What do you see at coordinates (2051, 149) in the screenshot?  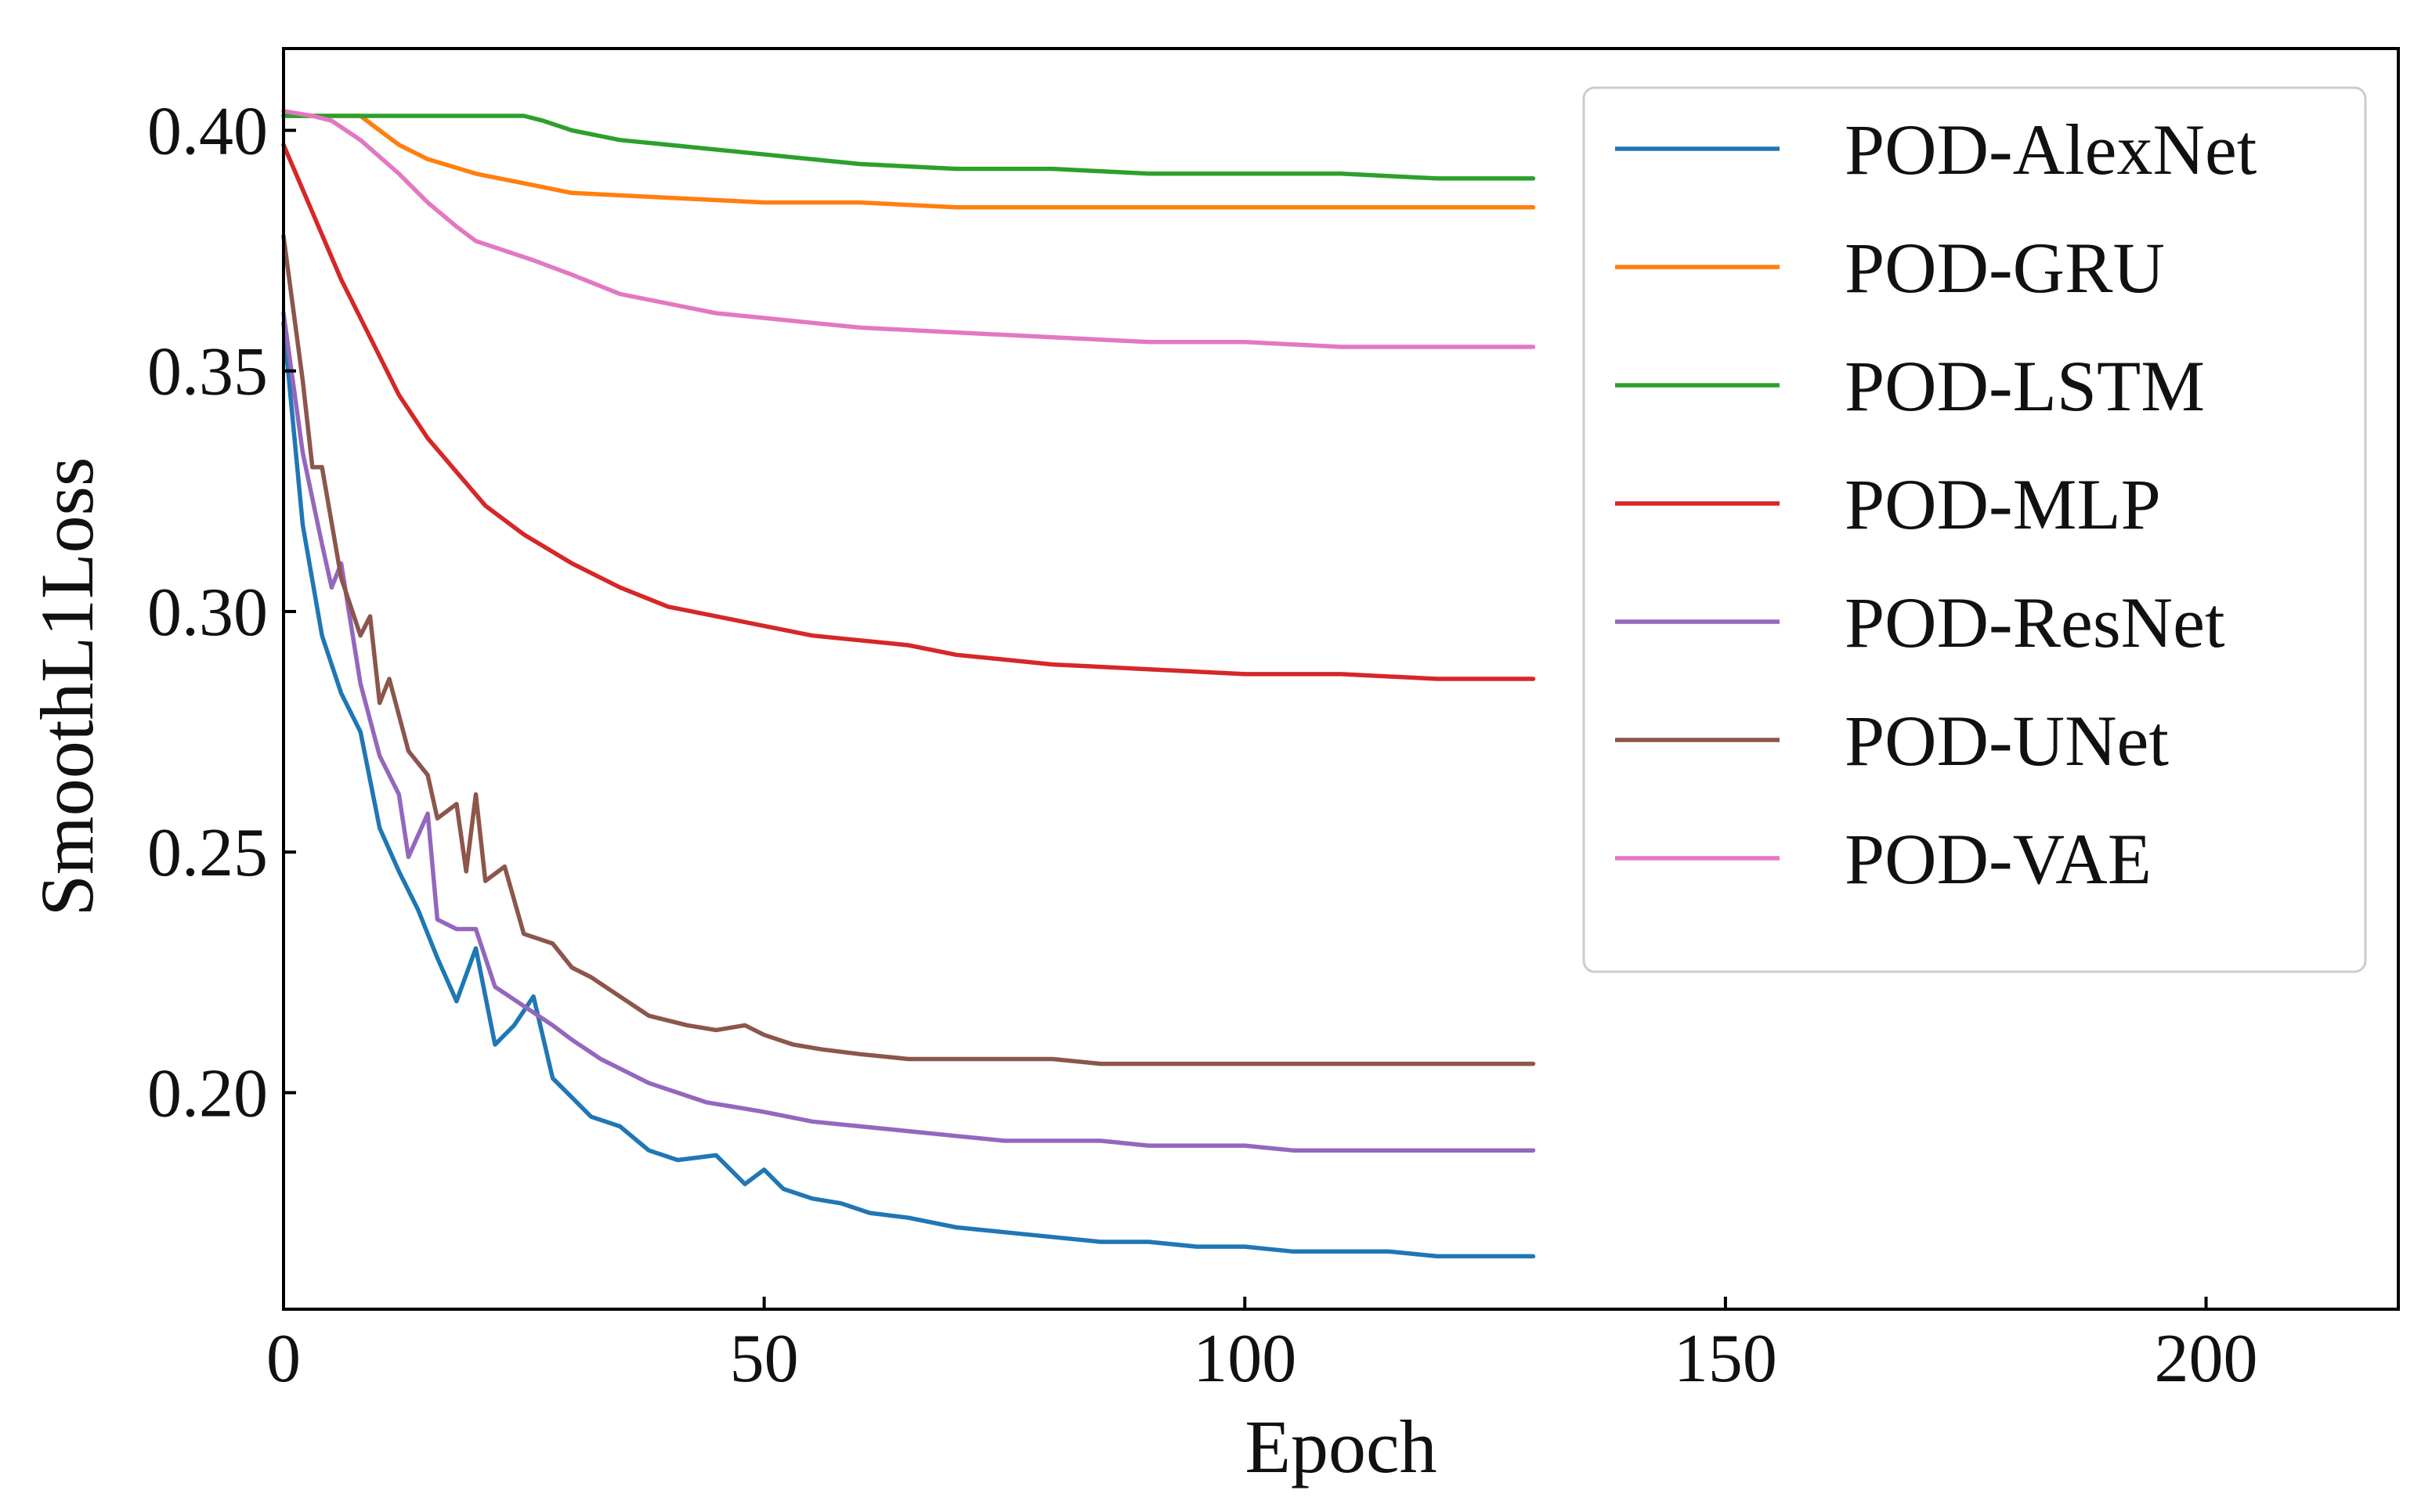 I see `legend-label: POD-AlexNet` at bounding box center [2051, 149].